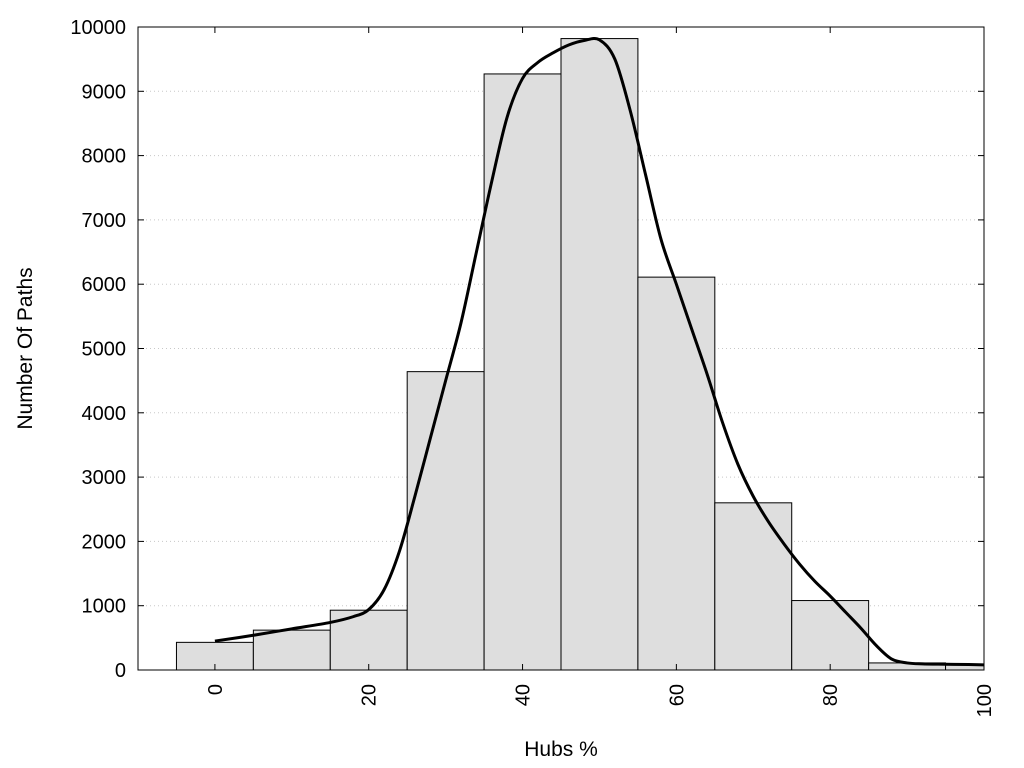  I want to click on y-tick-label: 7000, so click(104, 221).